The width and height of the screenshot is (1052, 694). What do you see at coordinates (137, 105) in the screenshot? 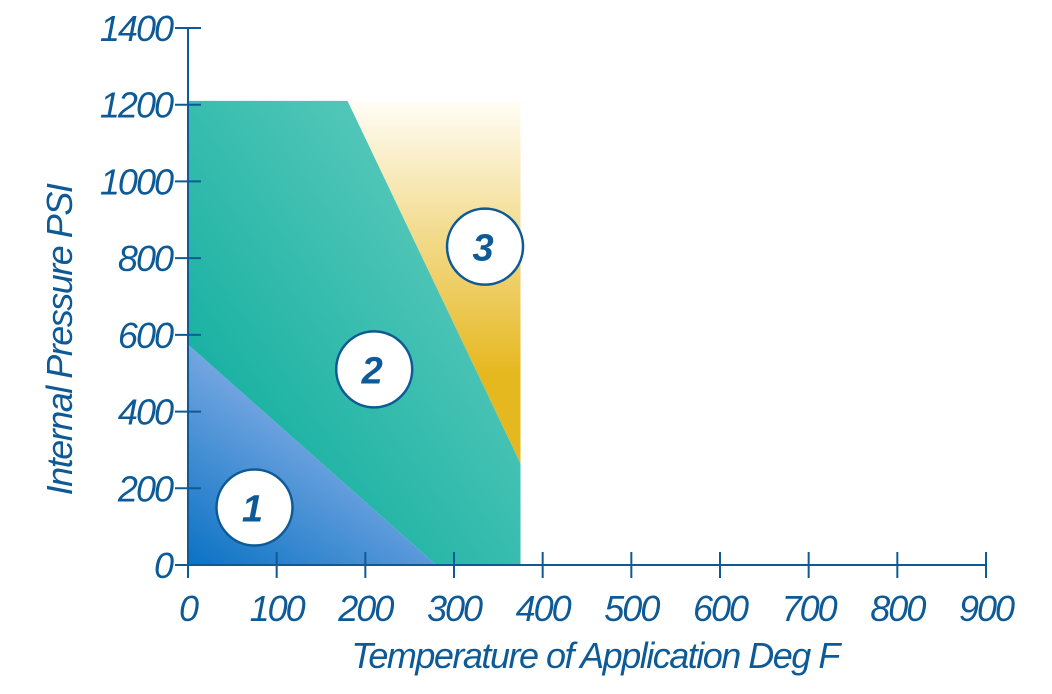
I see `y-tick-label: 1200` at bounding box center [137, 105].